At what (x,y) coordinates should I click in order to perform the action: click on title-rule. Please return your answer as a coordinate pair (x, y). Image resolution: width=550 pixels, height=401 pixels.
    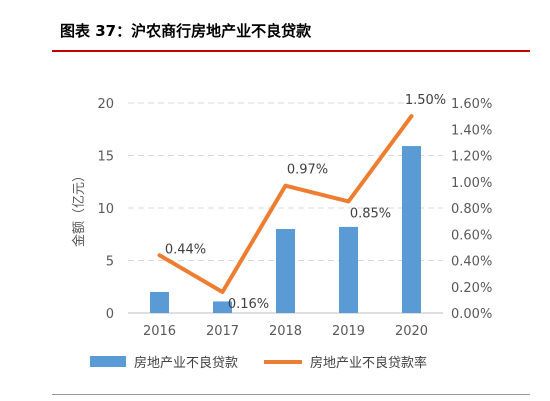
    Looking at the image, I should click on (291, 51).